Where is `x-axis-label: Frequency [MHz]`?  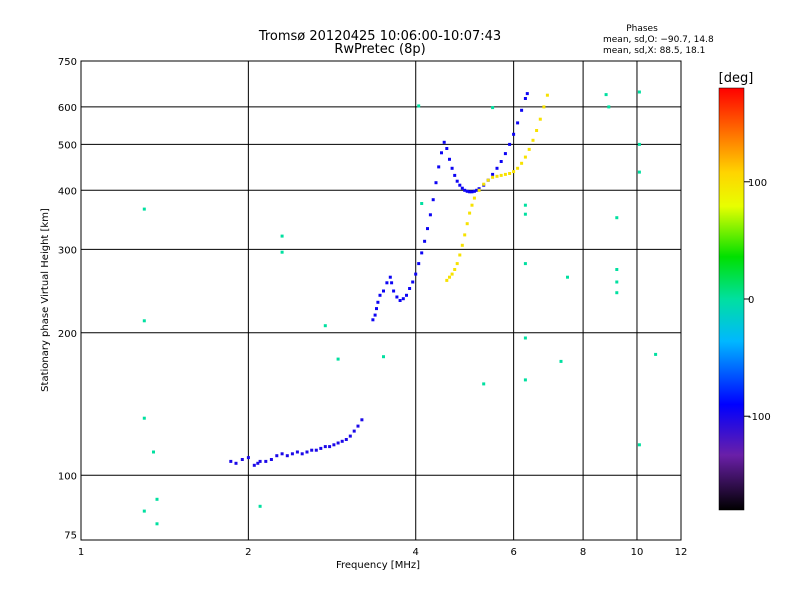 x-axis-label: Frequency [MHz] is located at coordinates (378, 565).